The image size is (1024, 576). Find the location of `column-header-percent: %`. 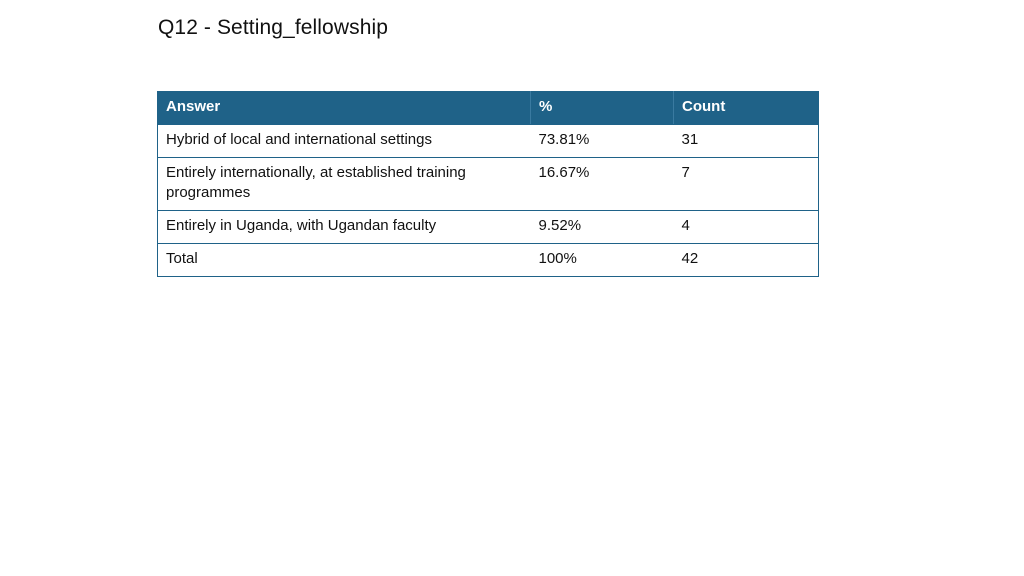

column-header-percent: % is located at coordinates (602, 108).